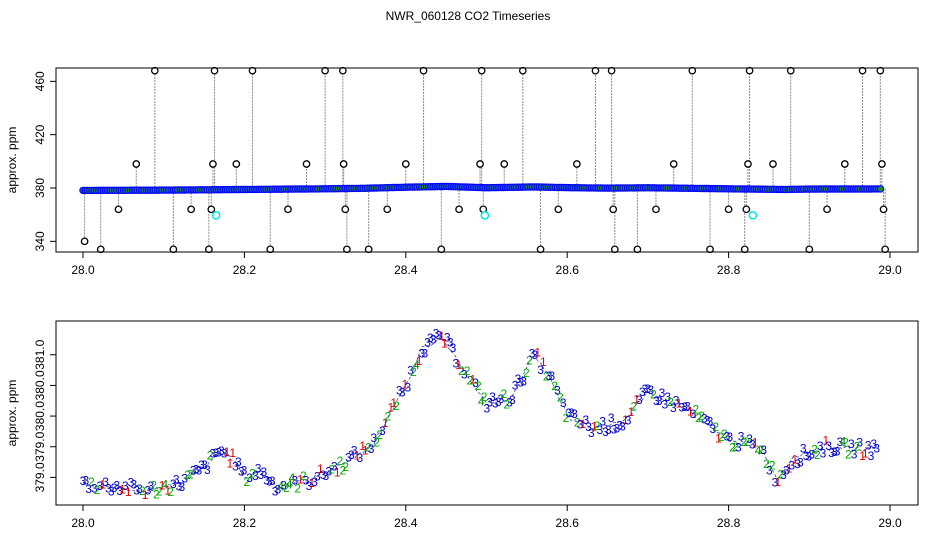 This screenshot has width=936, height=540. Describe the element at coordinates (40, 477) in the screenshot. I see `bottom-y-tick-label: 379.0` at that location.